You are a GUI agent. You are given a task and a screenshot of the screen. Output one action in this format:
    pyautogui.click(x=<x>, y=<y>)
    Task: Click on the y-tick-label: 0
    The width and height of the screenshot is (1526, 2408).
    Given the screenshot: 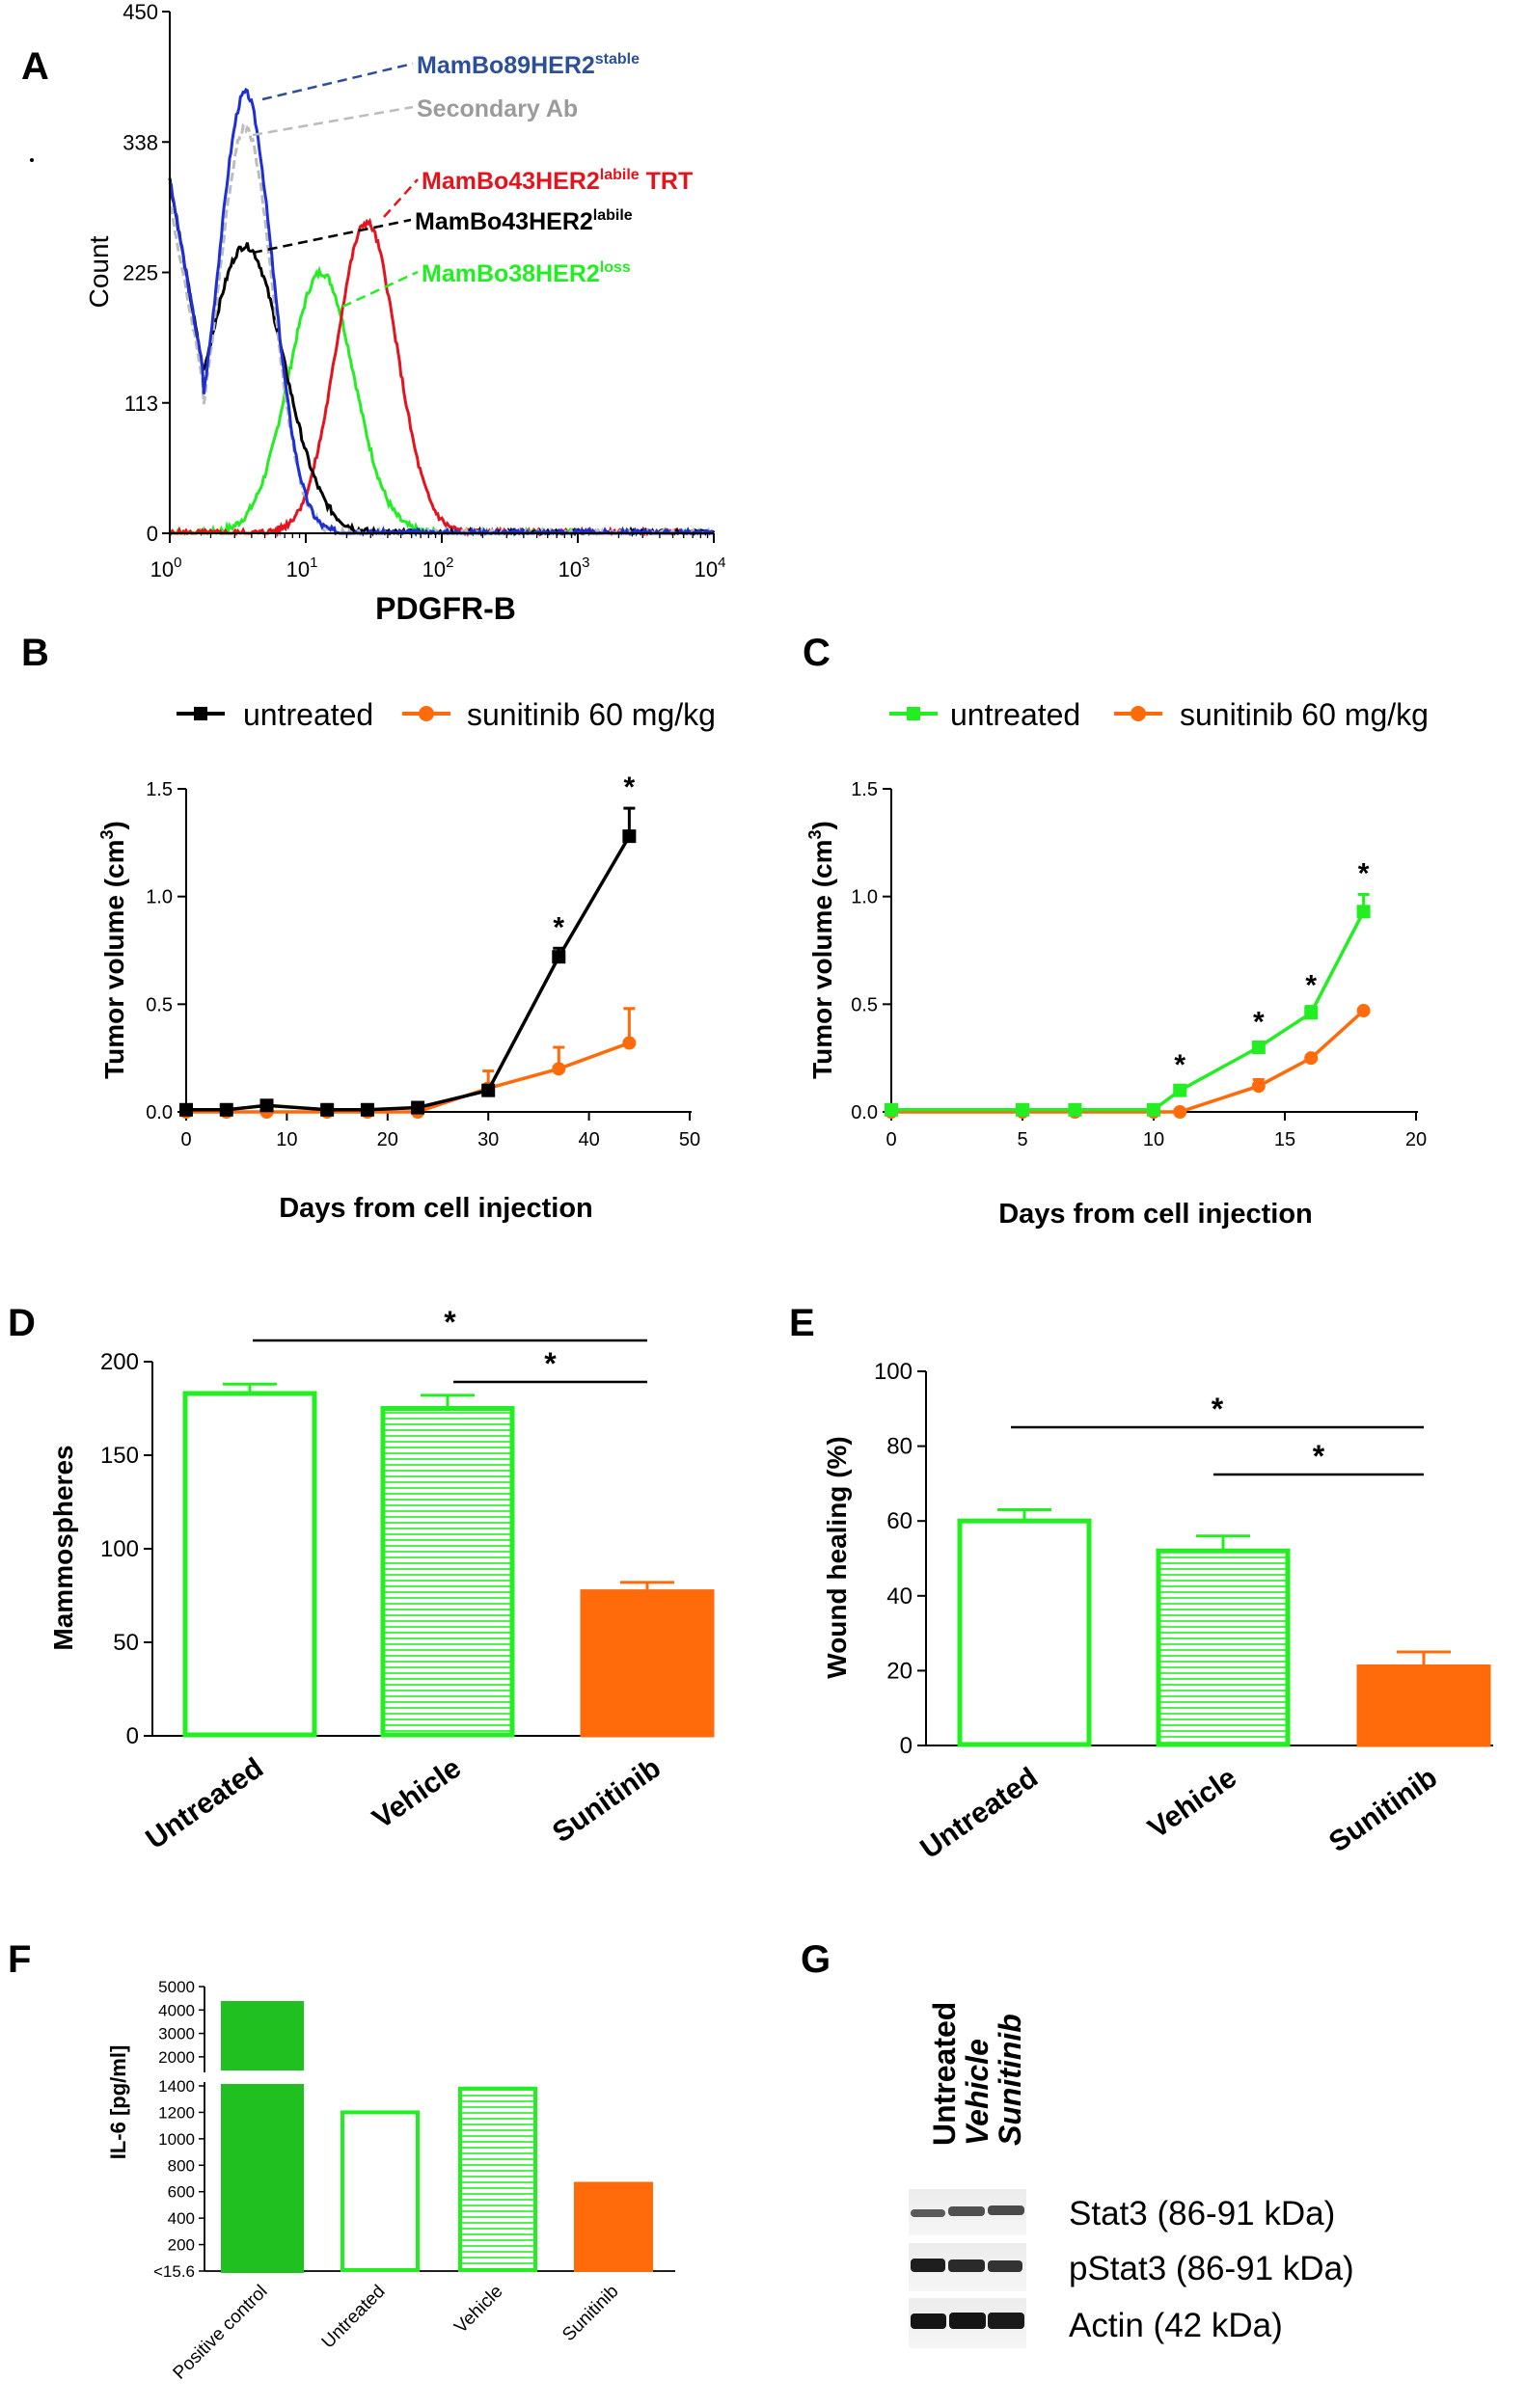 What is the action you would take?
    pyautogui.click(x=132, y=1736)
    